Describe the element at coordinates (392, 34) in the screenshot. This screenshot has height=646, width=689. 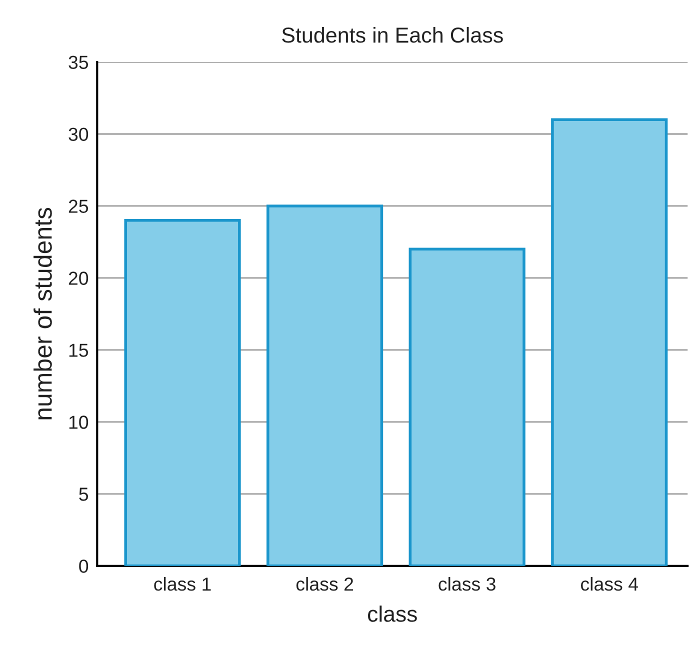
I see `chart-title: Students in Each Class` at that location.